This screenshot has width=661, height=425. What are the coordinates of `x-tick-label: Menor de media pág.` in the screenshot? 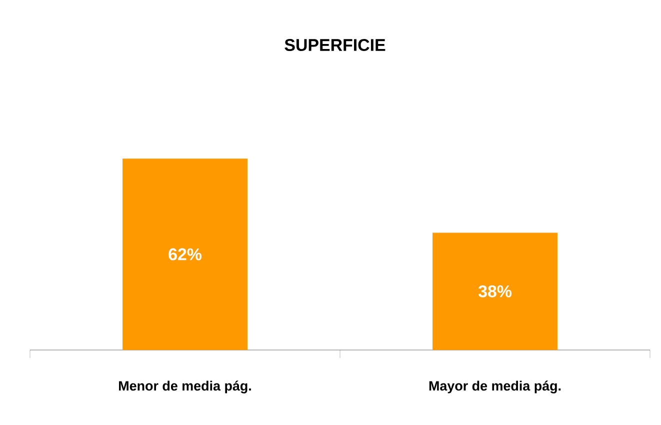 It's located at (185, 387).